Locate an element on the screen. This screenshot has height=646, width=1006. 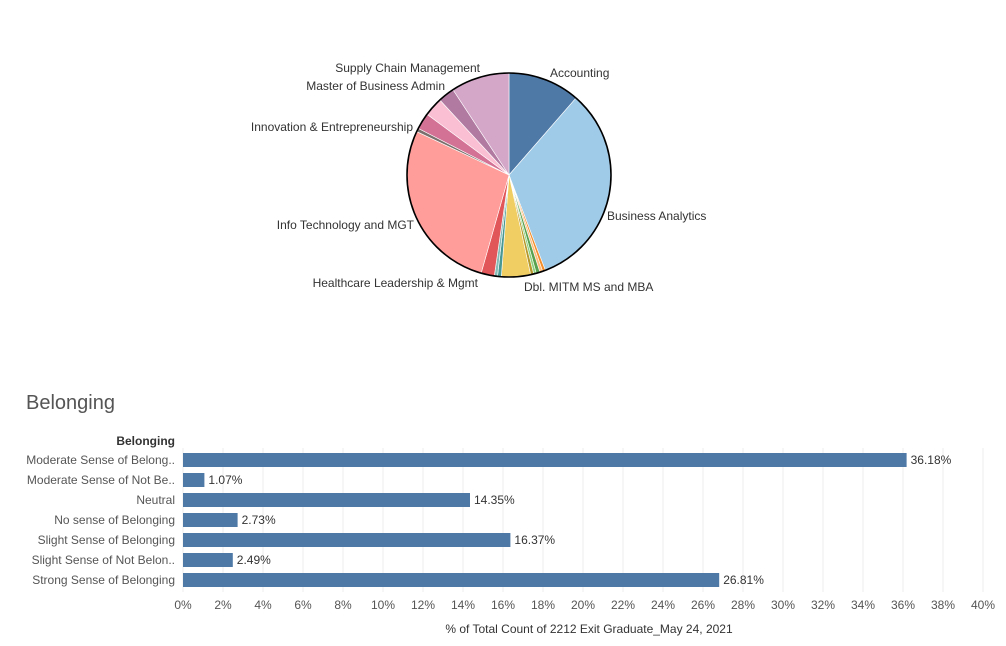
bar-value-label-6: 26.81% is located at coordinates (743, 580).